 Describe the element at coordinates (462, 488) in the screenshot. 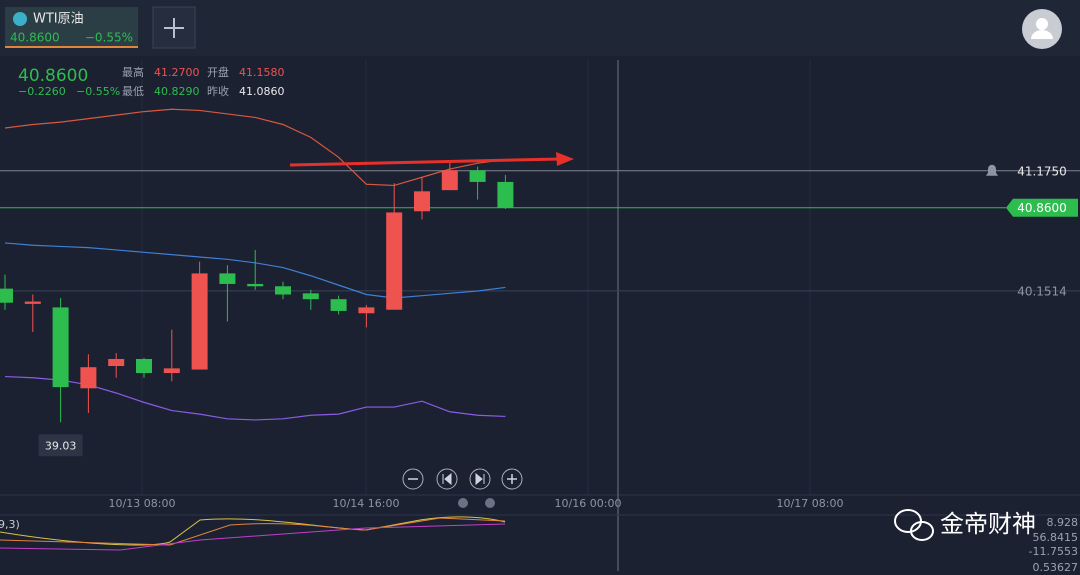

I see `nav-buttons` at that location.